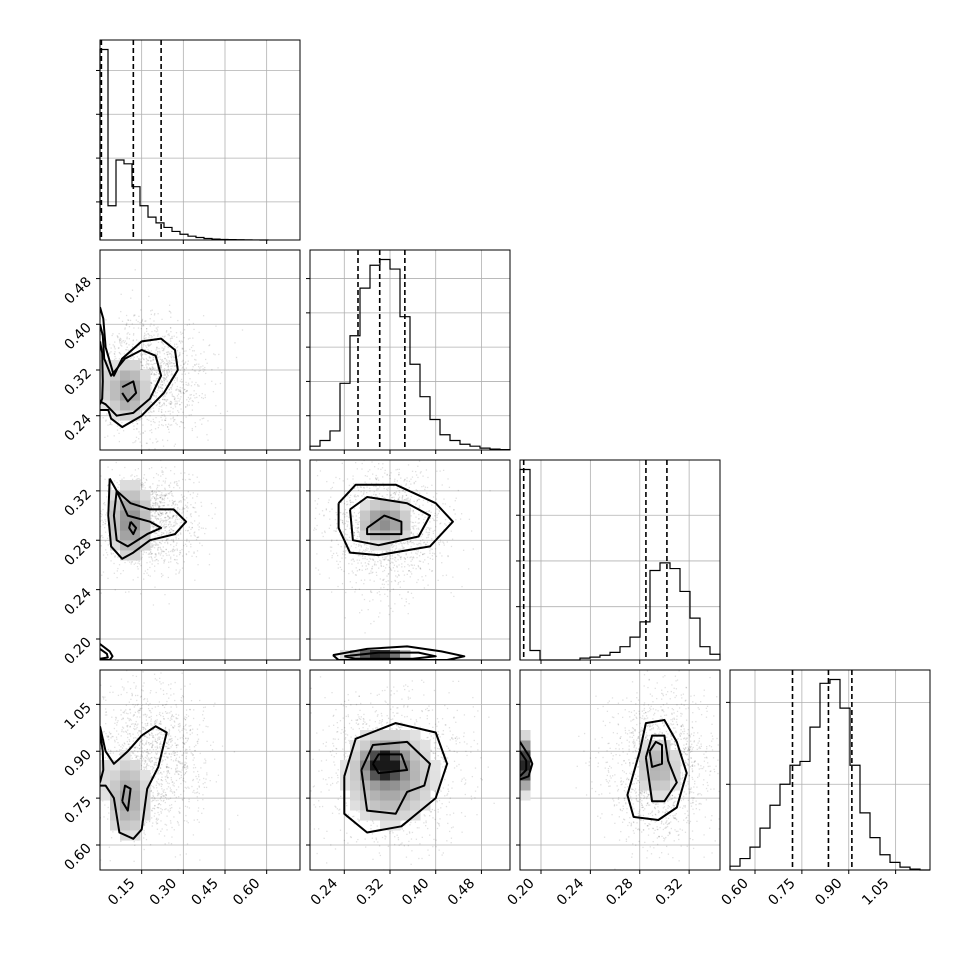  I want to click on y-tick-label: 0.24, so click(77, 427).